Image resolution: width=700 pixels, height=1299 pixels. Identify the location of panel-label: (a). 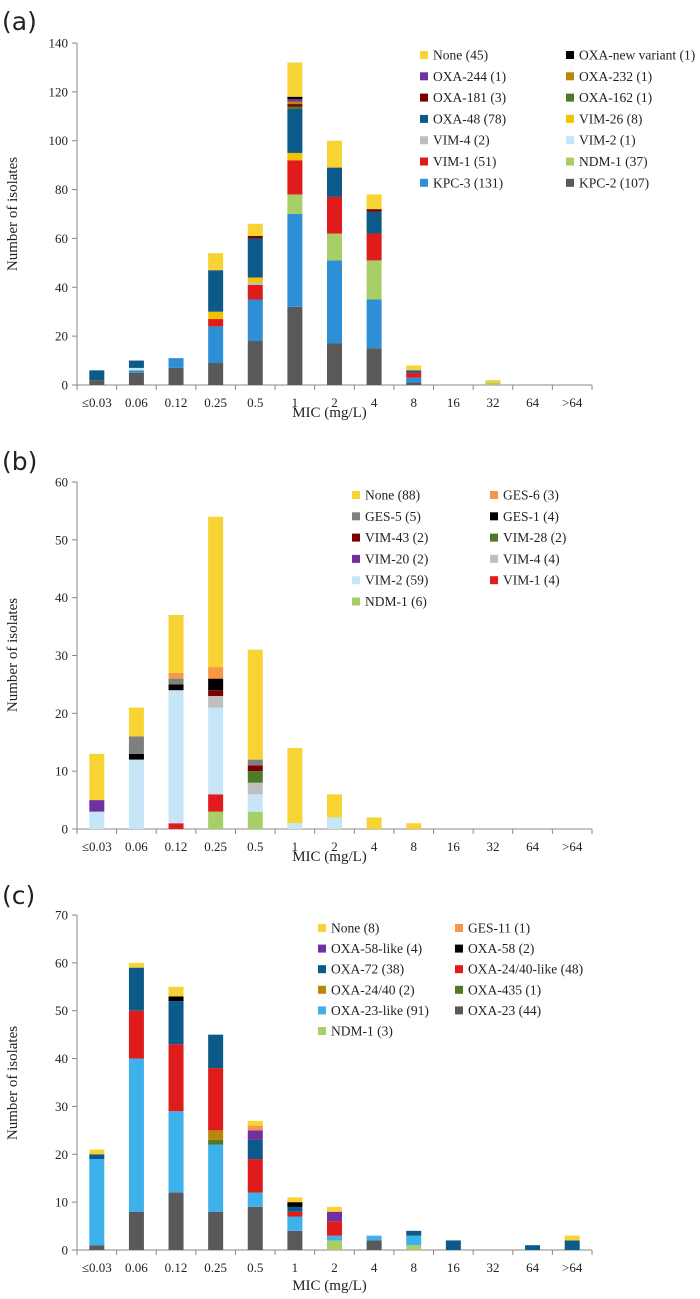
(19, 21).